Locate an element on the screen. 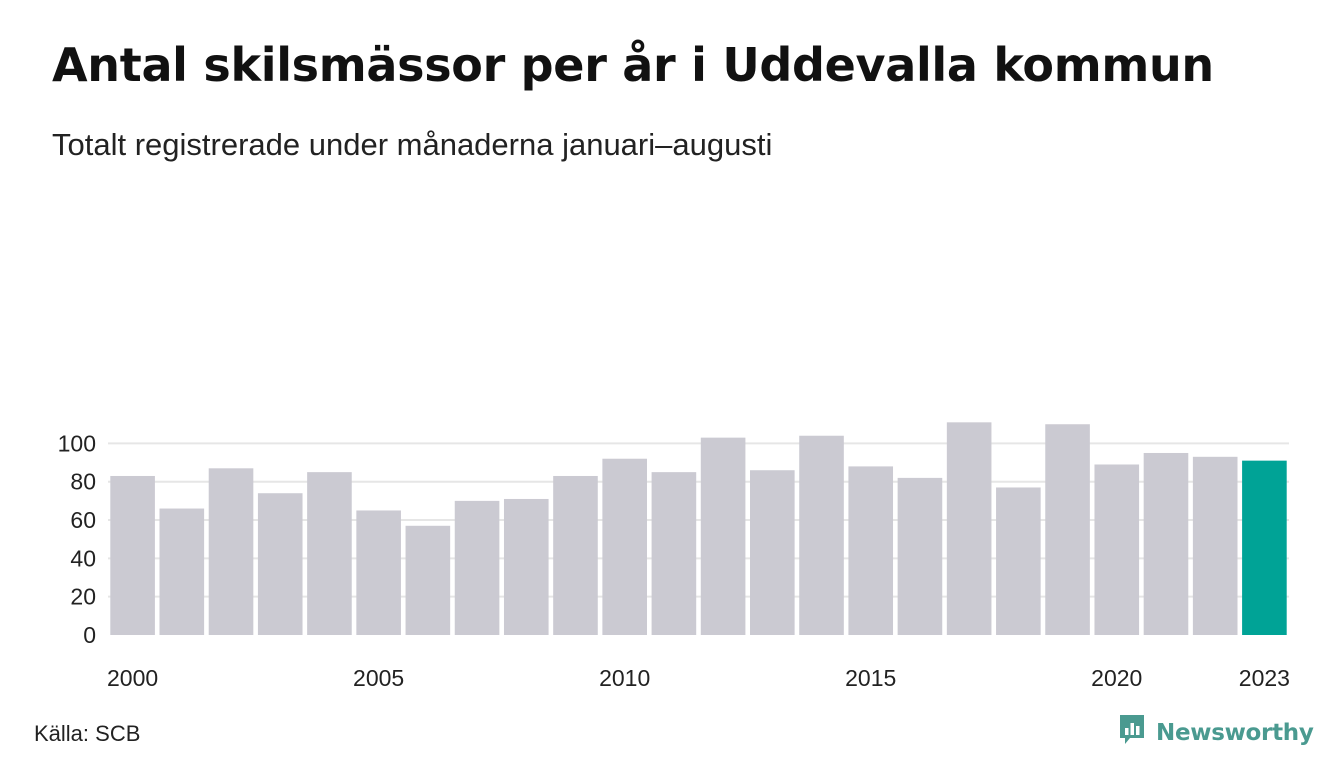 This screenshot has width=1340, height=780. y-tick-label: 20 is located at coordinates (83, 597).